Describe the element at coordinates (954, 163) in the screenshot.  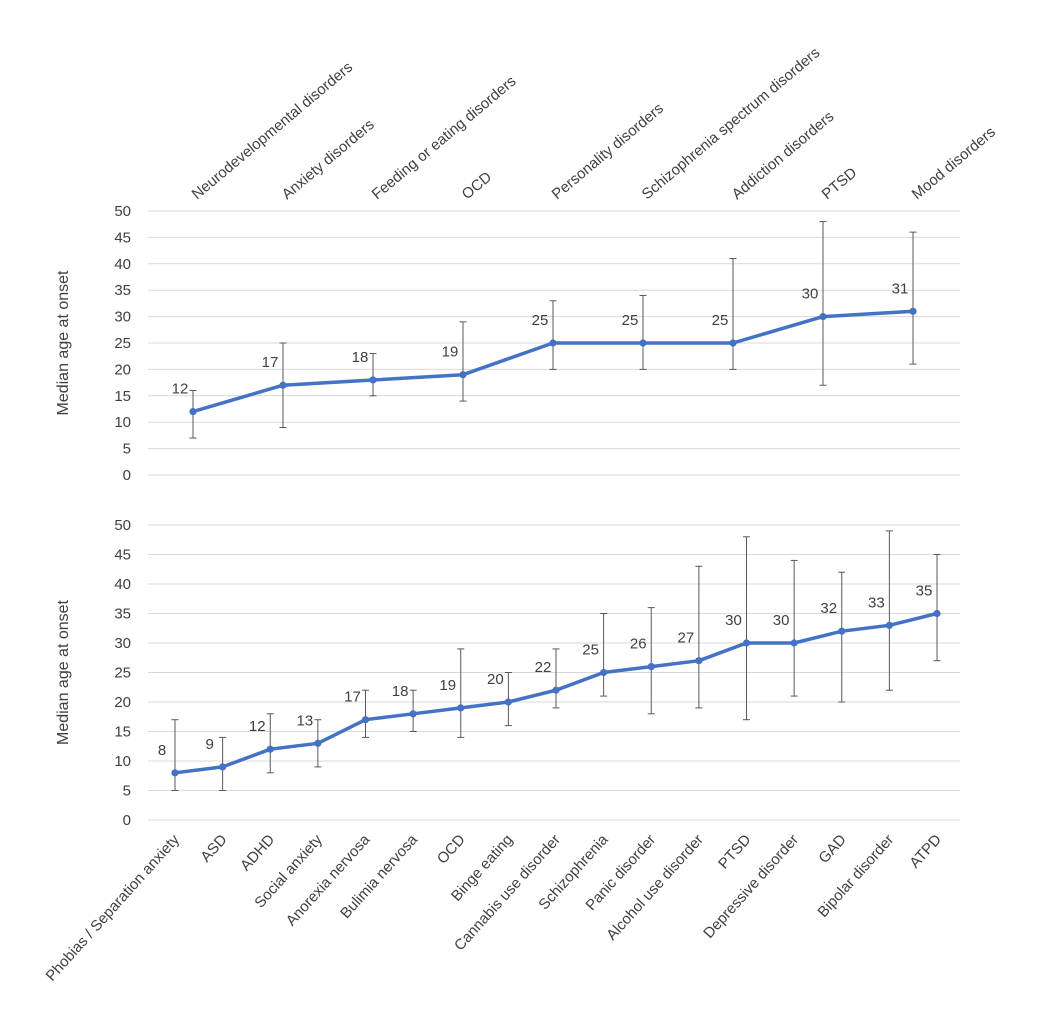
I see `category-label: Mood disorders` at that location.